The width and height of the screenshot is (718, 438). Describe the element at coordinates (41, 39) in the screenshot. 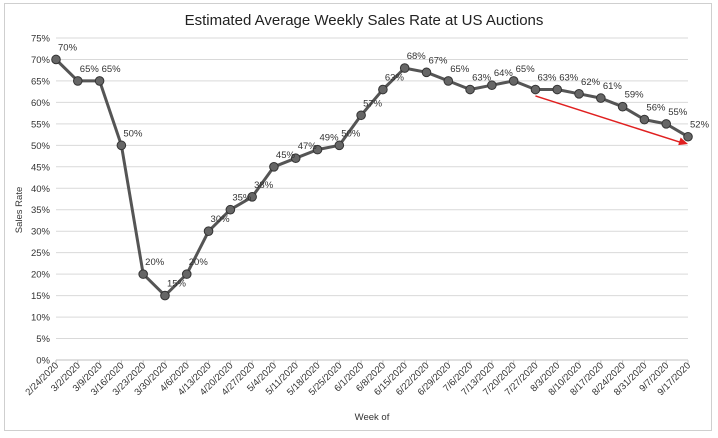

I see `y-tick-label-75: 75%` at that location.